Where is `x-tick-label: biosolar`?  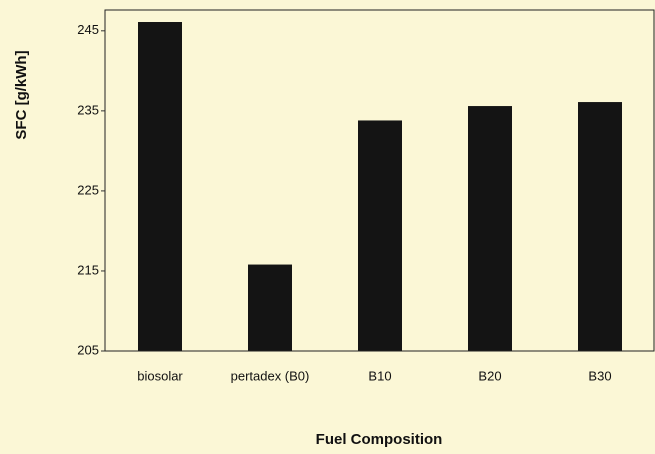 x-tick-label: biosolar is located at coordinates (160, 375).